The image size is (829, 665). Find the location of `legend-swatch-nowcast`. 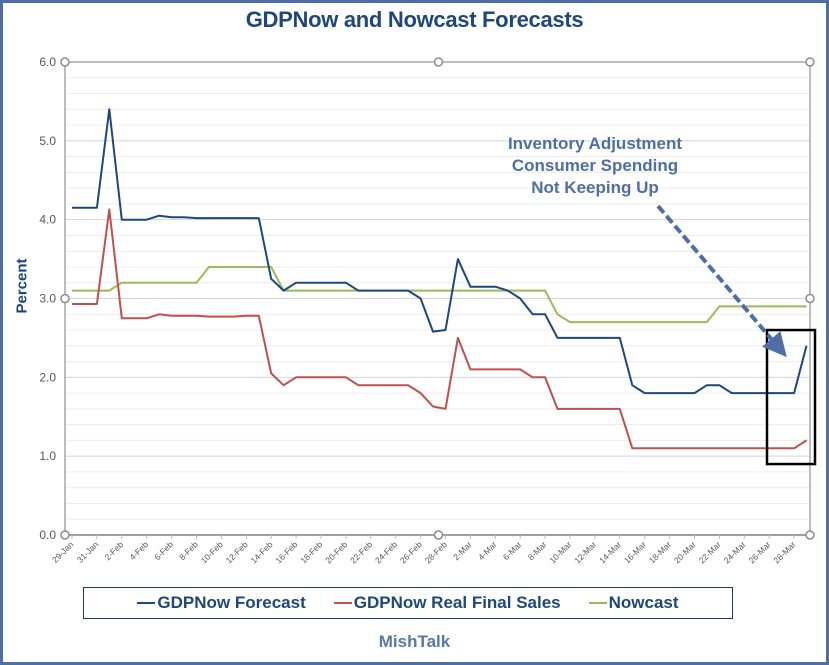

legend-swatch-nowcast is located at coordinates (597, 603).